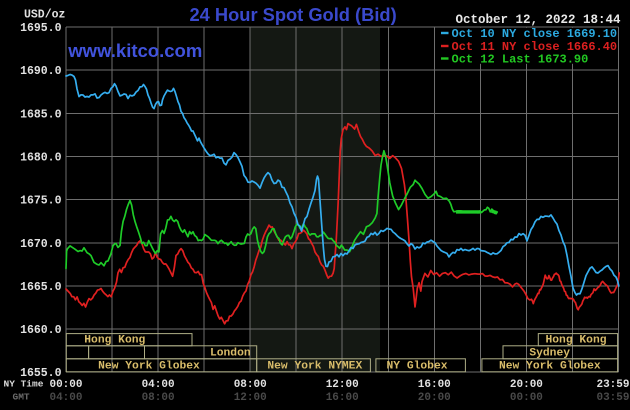 Image resolution: width=630 pixels, height=410 pixels. What do you see at coordinates (538, 20) in the screenshot?
I see `svg-text: October 12, 2022 18:44` at bounding box center [538, 20].